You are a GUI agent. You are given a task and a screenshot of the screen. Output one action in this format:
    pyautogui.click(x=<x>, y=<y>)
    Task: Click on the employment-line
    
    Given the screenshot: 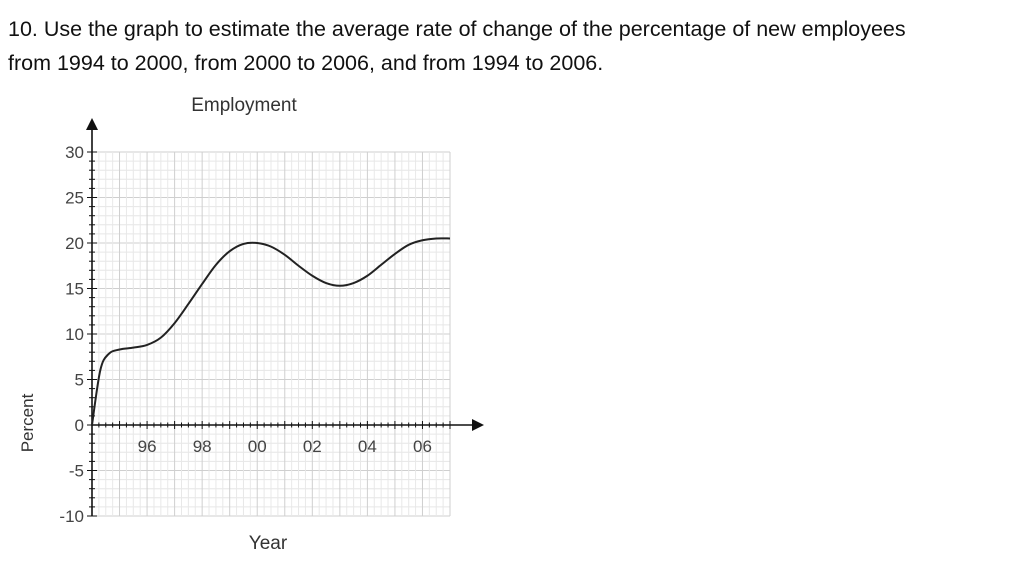 What is the action you would take?
    pyautogui.click(x=271, y=331)
    